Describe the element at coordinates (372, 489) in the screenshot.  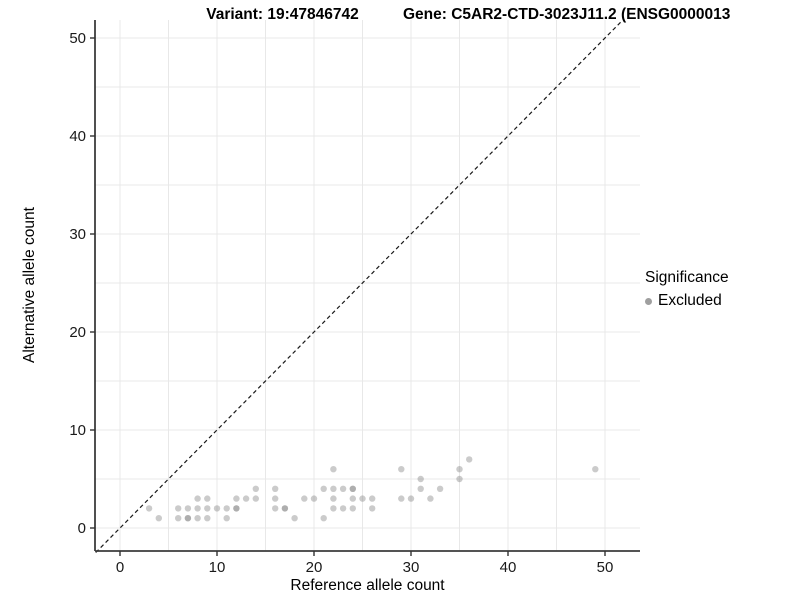
I see `scatter-points` at that location.